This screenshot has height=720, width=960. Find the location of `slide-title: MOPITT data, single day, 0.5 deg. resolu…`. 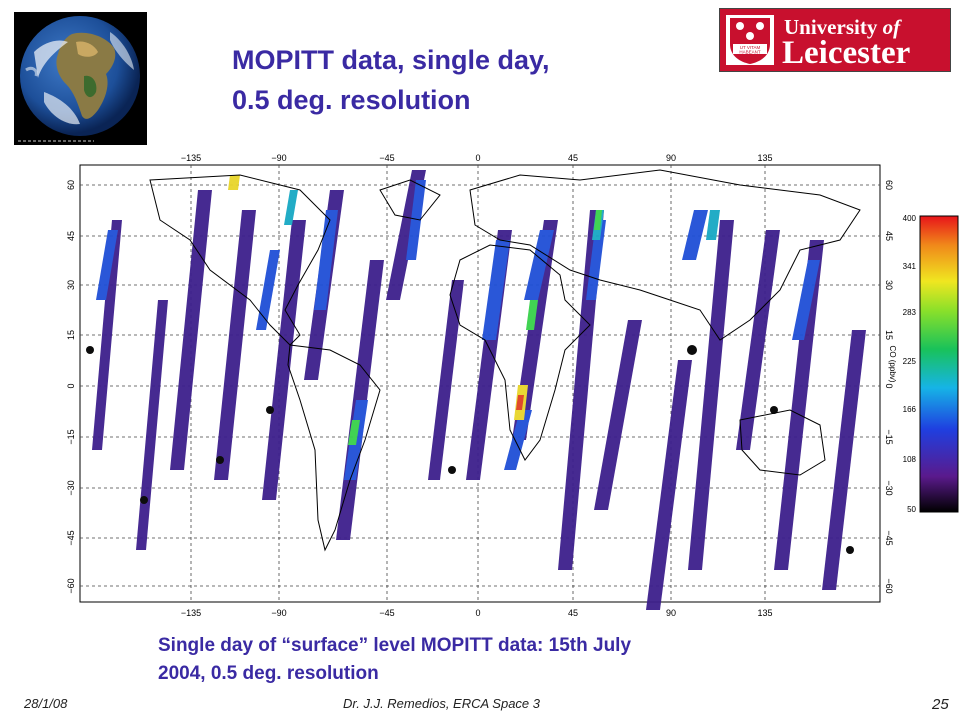

slide-title: MOPITT data, single day, 0.5 deg. resolu… is located at coordinates (467, 80).